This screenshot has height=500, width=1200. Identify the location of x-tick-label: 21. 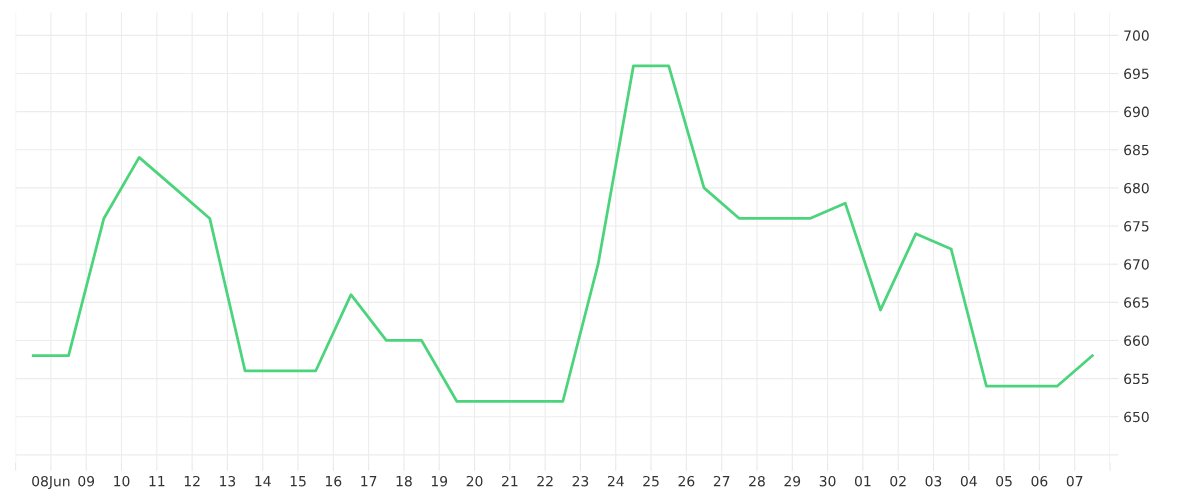
(510, 481).